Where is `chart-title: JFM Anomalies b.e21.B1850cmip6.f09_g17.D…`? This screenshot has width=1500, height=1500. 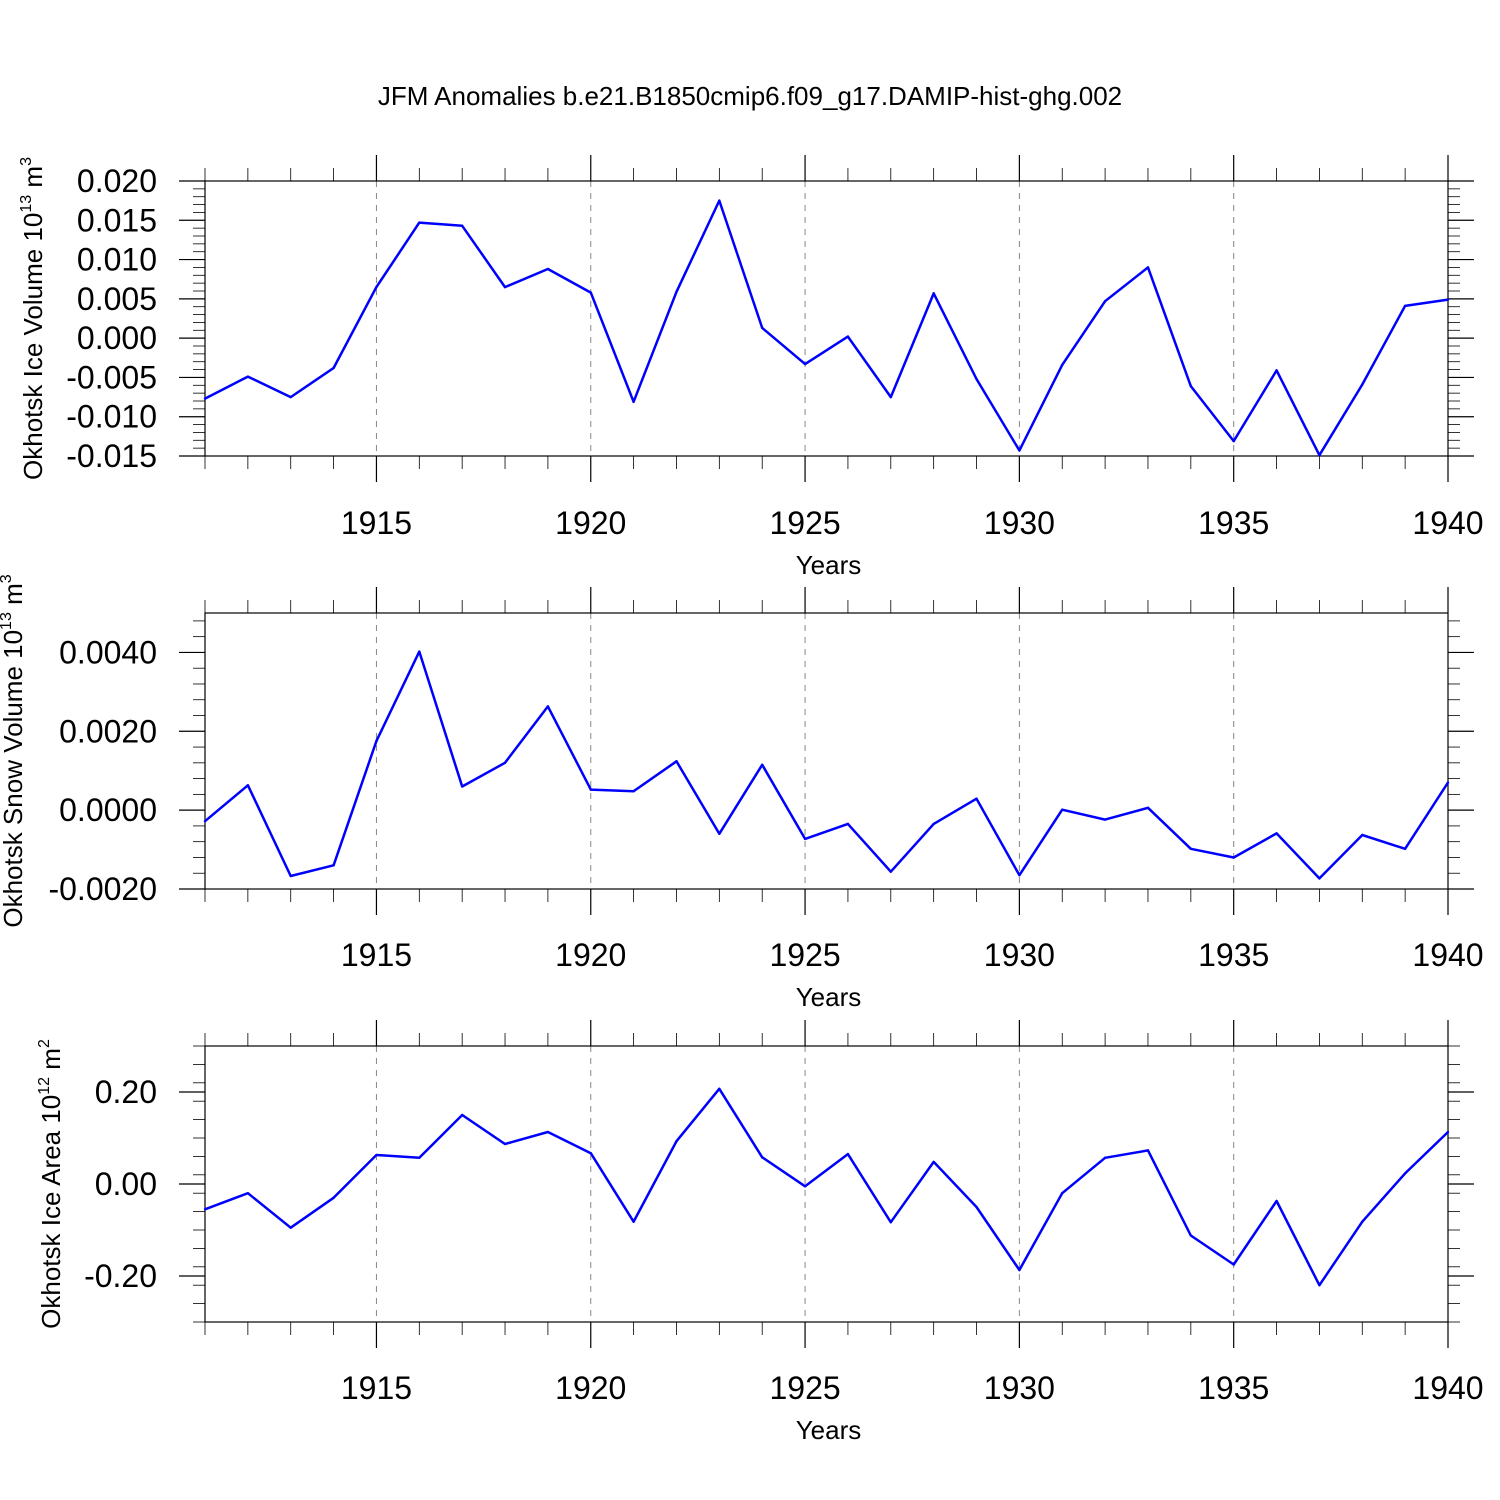 chart-title: JFM Anomalies b.e21.B1850cmip6.f09_g17.D… is located at coordinates (750, 96).